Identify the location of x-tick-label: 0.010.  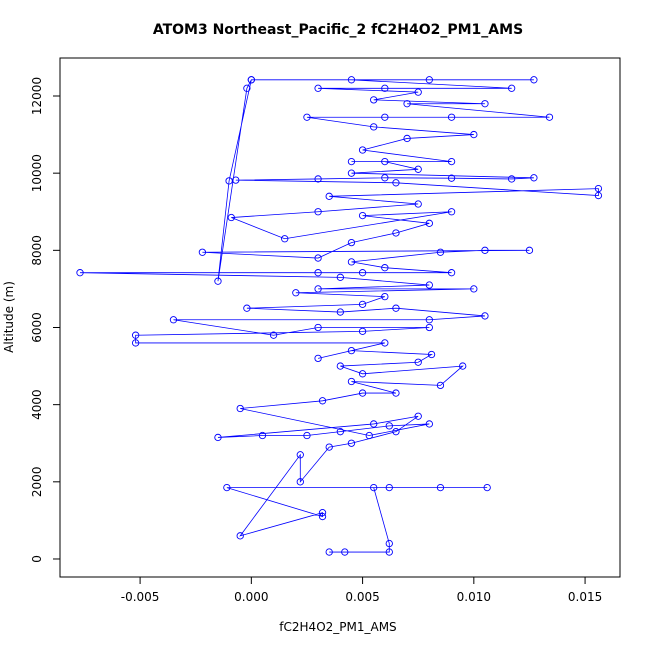
(474, 597).